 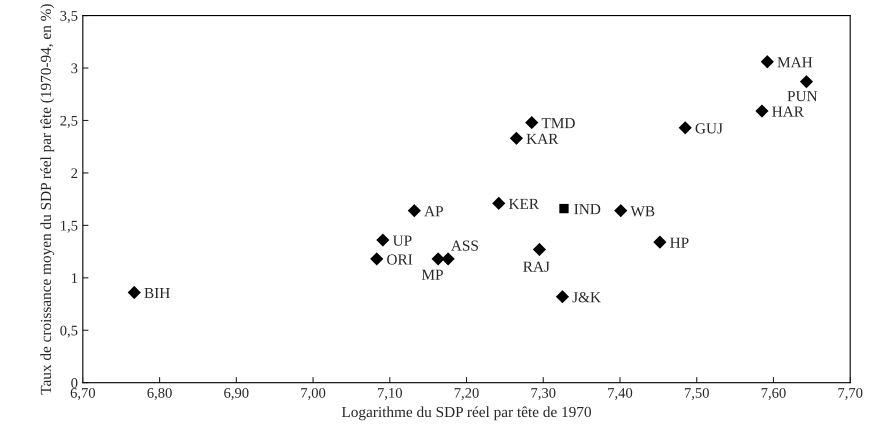 What do you see at coordinates (432, 275) in the screenshot?
I see `annotation: MP` at bounding box center [432, 275].